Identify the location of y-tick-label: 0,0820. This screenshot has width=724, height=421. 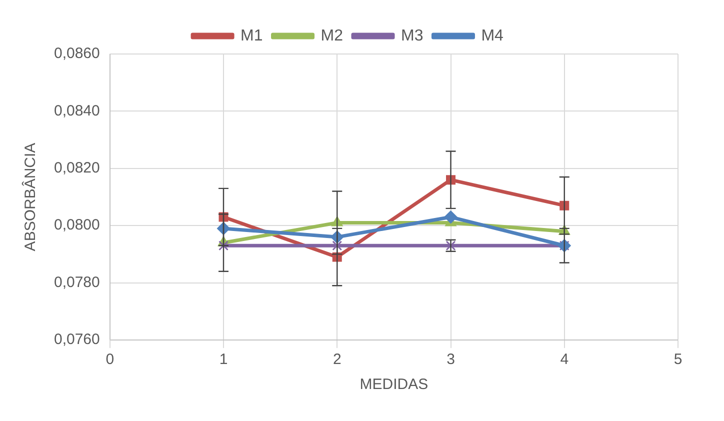
(77, 168).